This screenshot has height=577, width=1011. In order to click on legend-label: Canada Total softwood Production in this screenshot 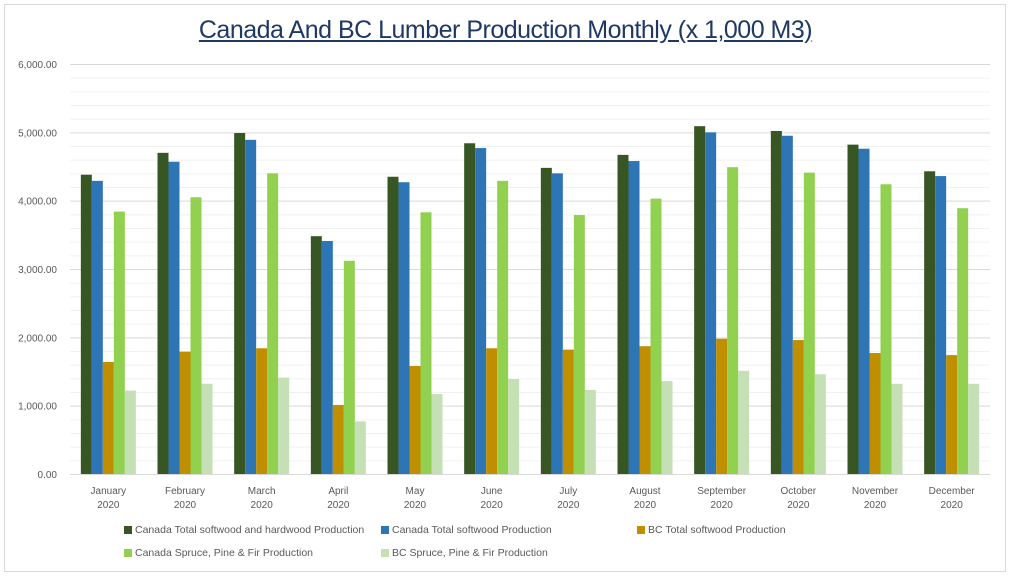, I will do `click(472, 530)`.